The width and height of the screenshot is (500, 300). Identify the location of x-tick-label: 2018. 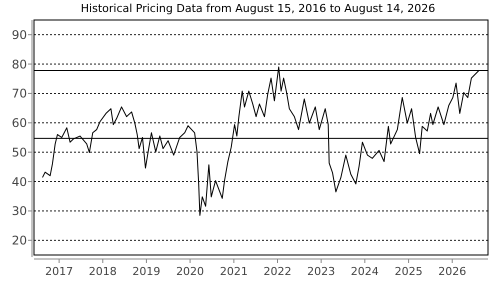
(102, 271).